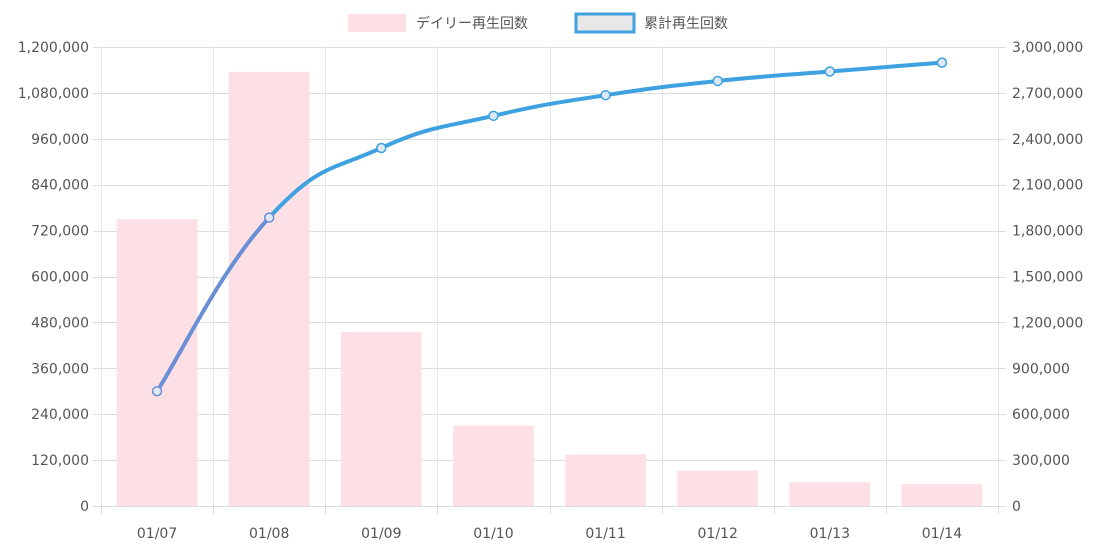 The height and width of the screenshot is (550, 1099). What do you see at coordinates (493, 534) in the screenshot?
I see `x-tick-label: 01/10` at bounding box center [493, 534].